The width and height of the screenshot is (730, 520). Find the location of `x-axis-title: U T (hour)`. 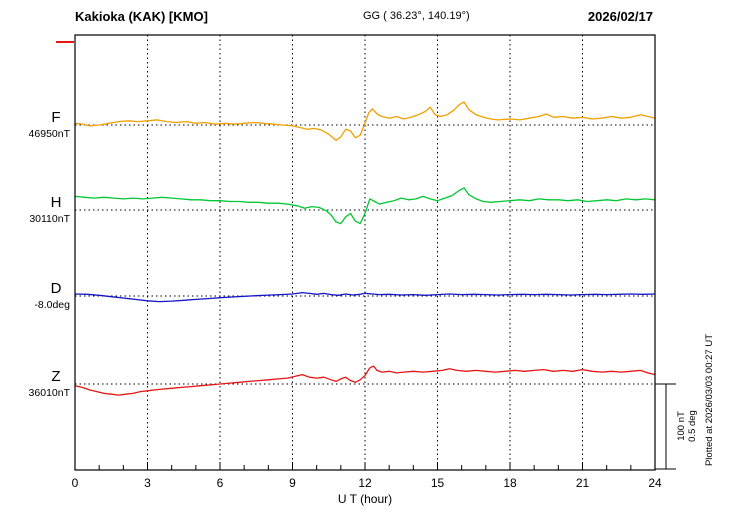

x-axis-title: U T (hour) is located at coordinates (365, 499).